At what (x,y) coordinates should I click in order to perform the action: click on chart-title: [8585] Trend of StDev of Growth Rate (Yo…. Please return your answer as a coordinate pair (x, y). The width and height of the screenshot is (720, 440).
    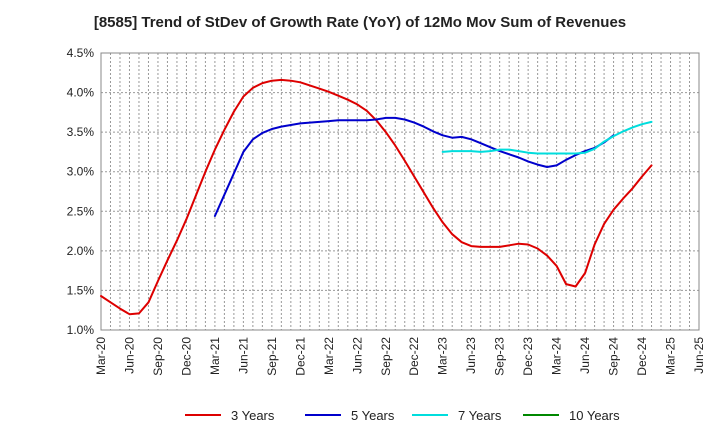
    Looking at the image, I should click on (360, 22).